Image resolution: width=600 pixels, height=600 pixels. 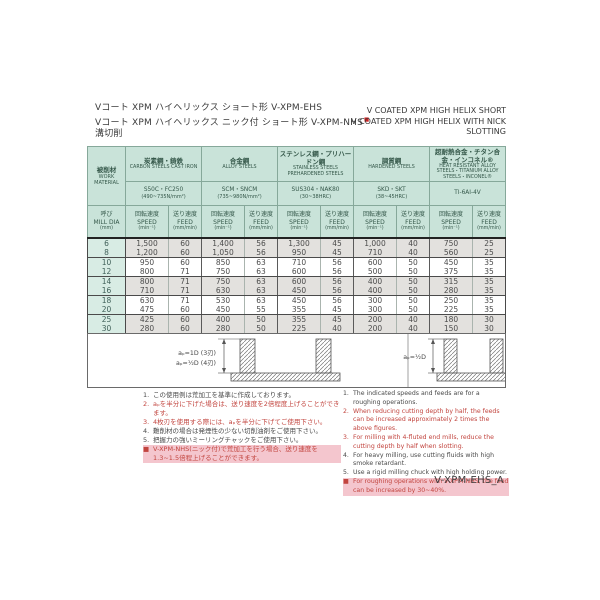 What do you see at coordinates (147, 319) in the screenshot?
I see `speed-cell: 425` at bounding box center [147, 319].